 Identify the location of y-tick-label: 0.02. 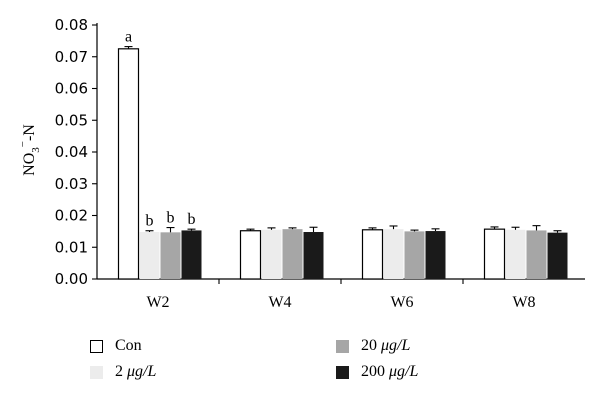
(71, 216).